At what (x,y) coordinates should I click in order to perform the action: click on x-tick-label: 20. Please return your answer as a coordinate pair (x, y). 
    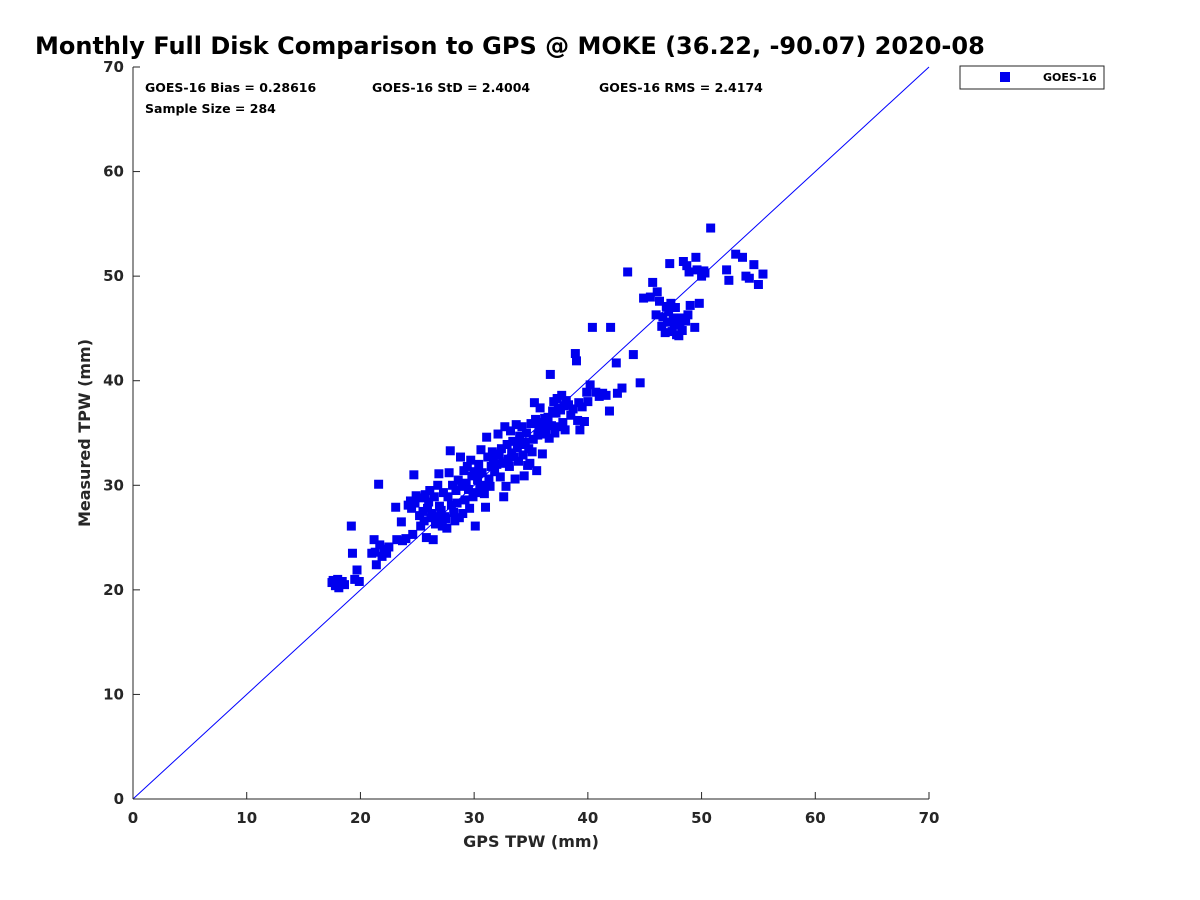
    Looking at the image, I should click on (360, 818).